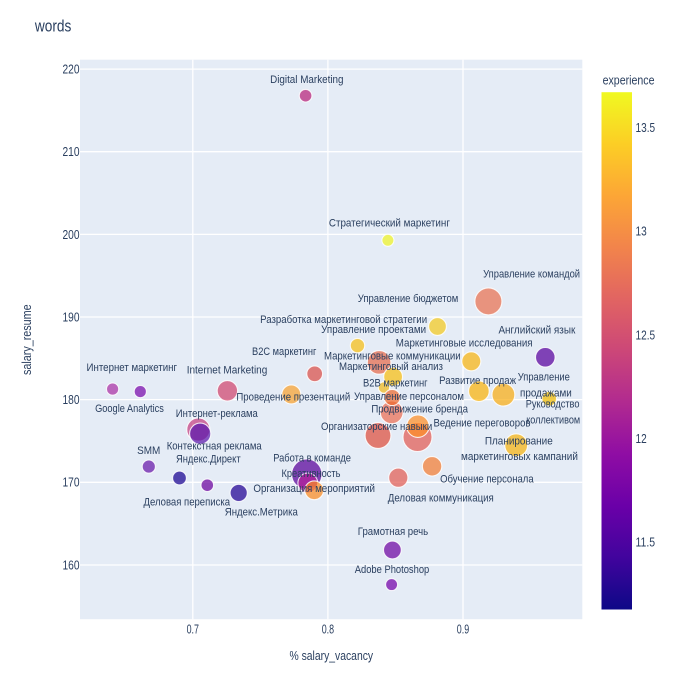 Image resolution: width=700 pixels, height=700 pixels. I want to click on svg-text: 180, so click(71, 400).